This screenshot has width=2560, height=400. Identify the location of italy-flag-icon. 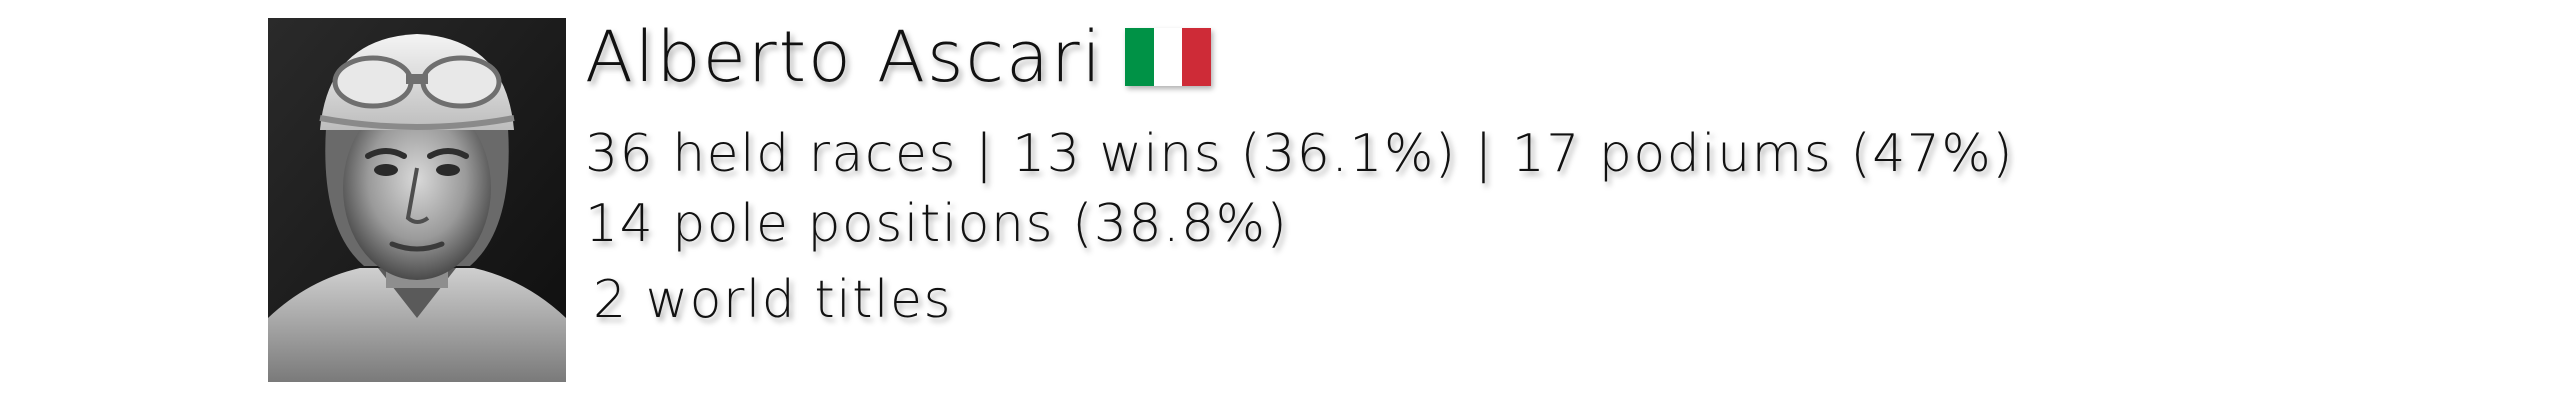
(1168, 57).